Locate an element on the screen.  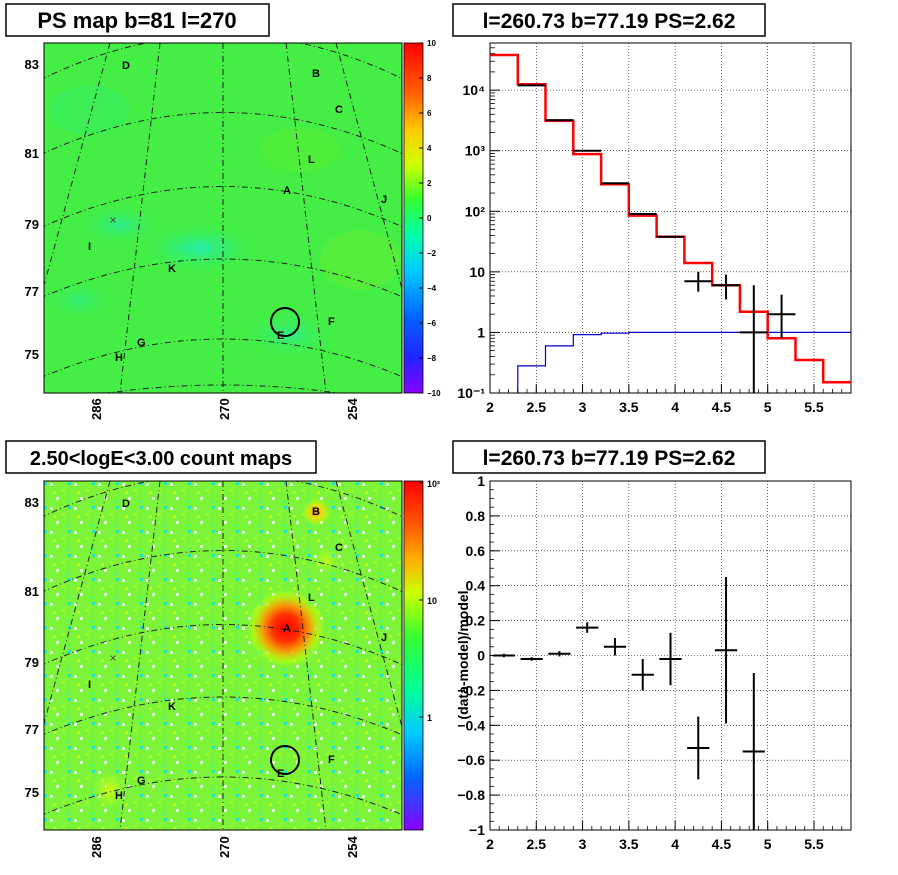
y-tick-label: 10⁴ is located at coordinates (474, 90).